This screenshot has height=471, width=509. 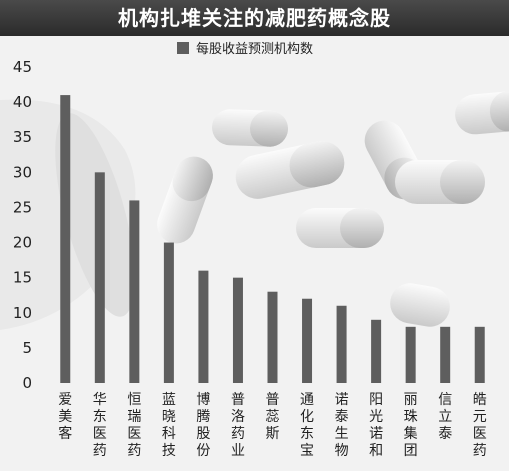 What do you see at coordinates (22, 172) in the screenshot?
I see `y-tick-label: 30` at bounding box center [22, 172].